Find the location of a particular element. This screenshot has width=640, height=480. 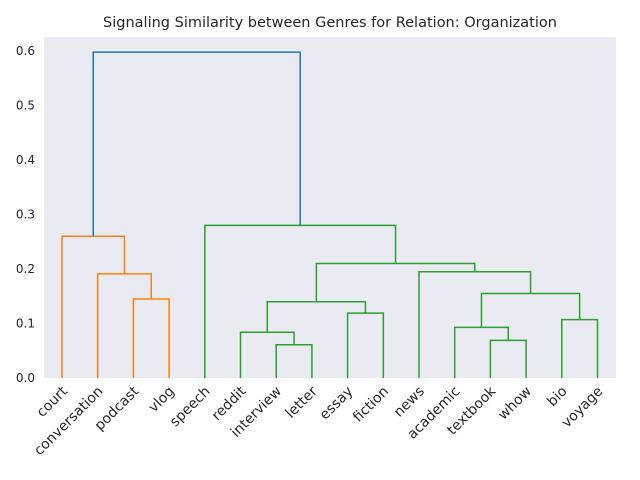

y-tick-label: 0.0 is located at coordinates (25, 378).